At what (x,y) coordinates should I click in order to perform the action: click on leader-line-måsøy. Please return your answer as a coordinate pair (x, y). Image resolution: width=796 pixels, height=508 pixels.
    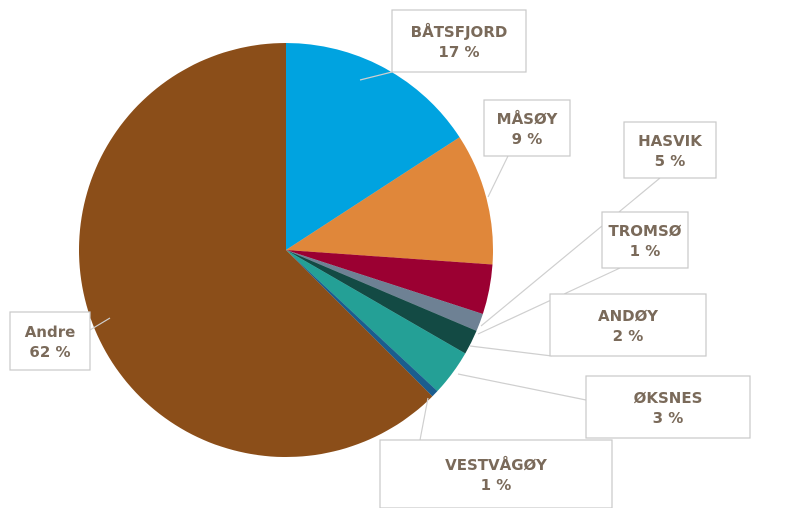
    Looking at the image, I should click on (498, 176).